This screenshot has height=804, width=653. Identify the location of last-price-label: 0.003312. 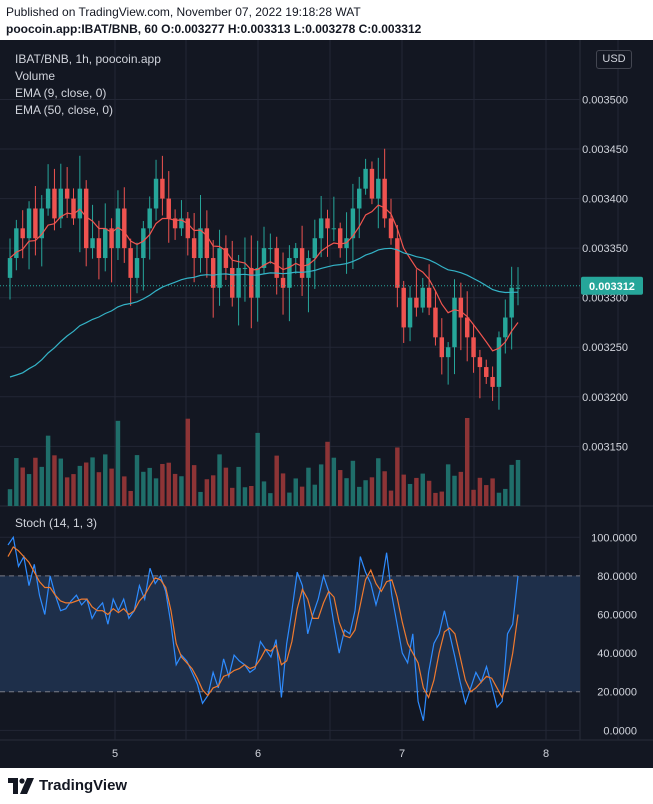
(612, 287).